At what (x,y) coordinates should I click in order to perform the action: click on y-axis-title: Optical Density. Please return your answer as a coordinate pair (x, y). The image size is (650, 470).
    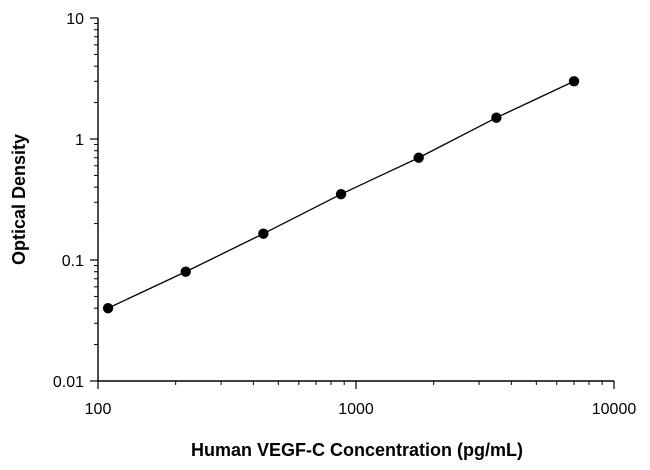
    Looking at the image, I should click on (19, 199).